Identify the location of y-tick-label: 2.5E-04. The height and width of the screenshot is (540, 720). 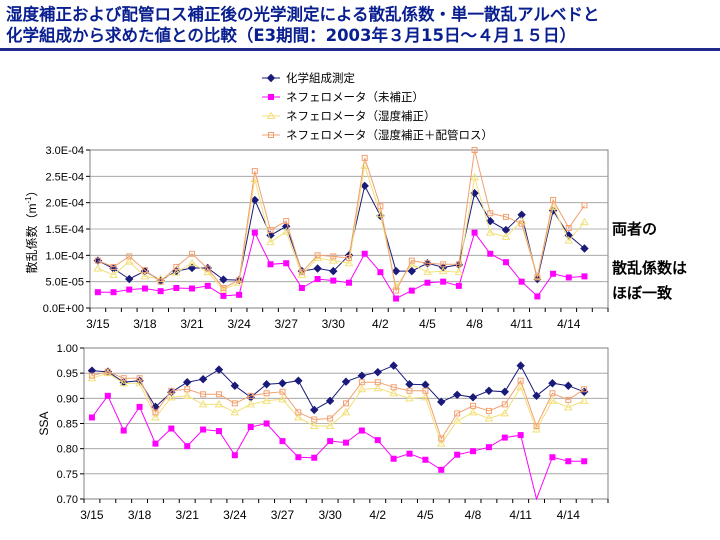
(64, 177).